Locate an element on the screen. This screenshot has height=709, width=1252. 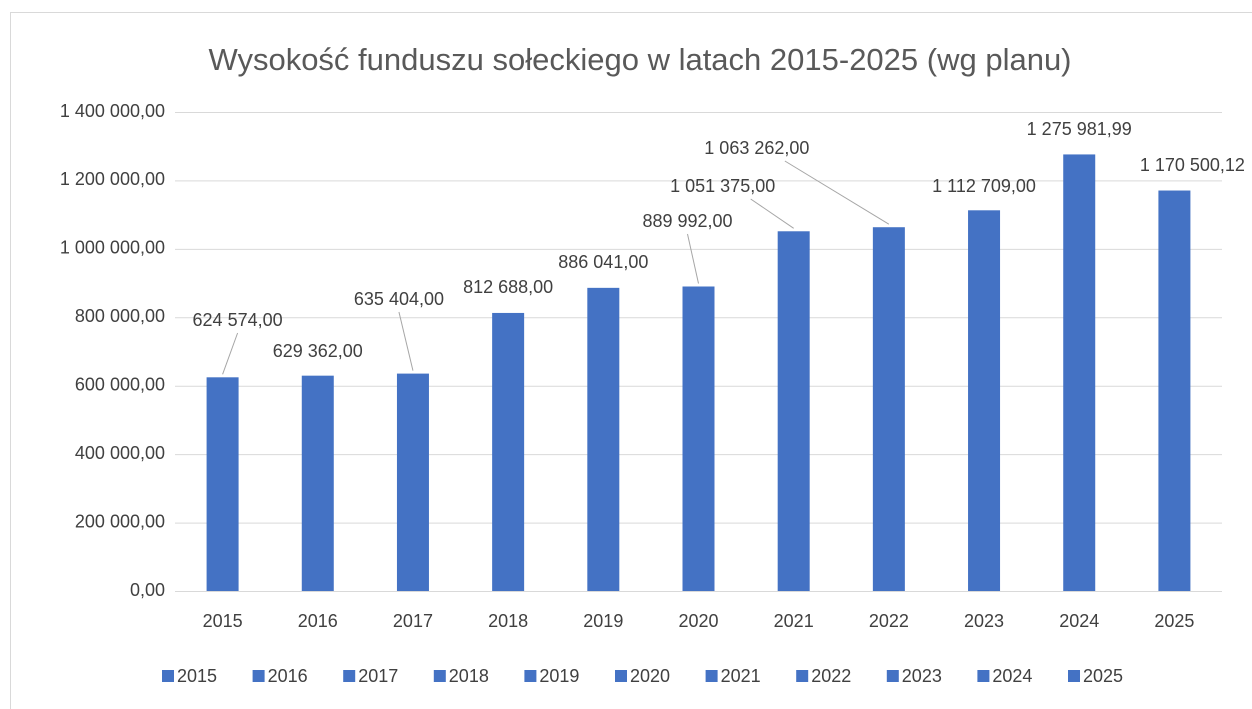
legend-label: 2022 is located at coordinates (831, 676).